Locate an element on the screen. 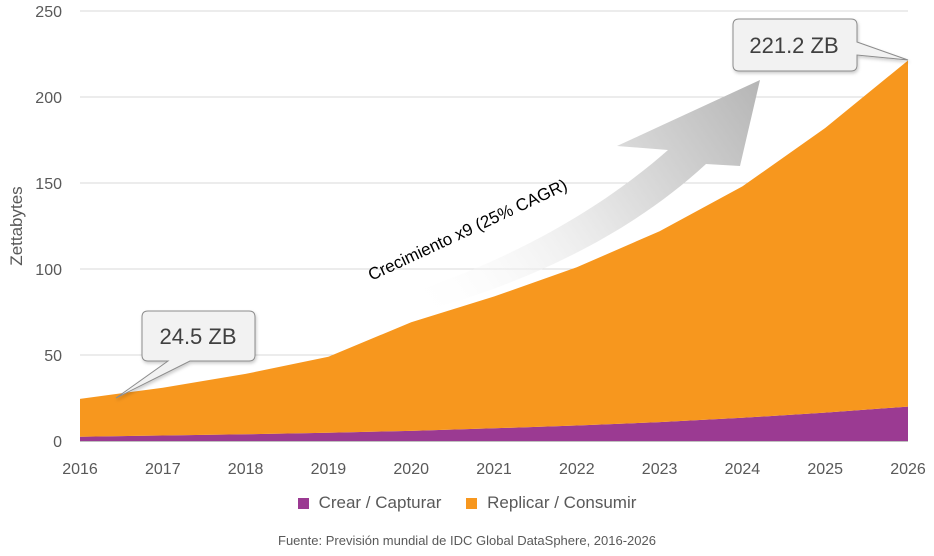 The height and width of the screenshot is (556, 934). x-tick-label: 2022 is located at coordinates (577, 469).